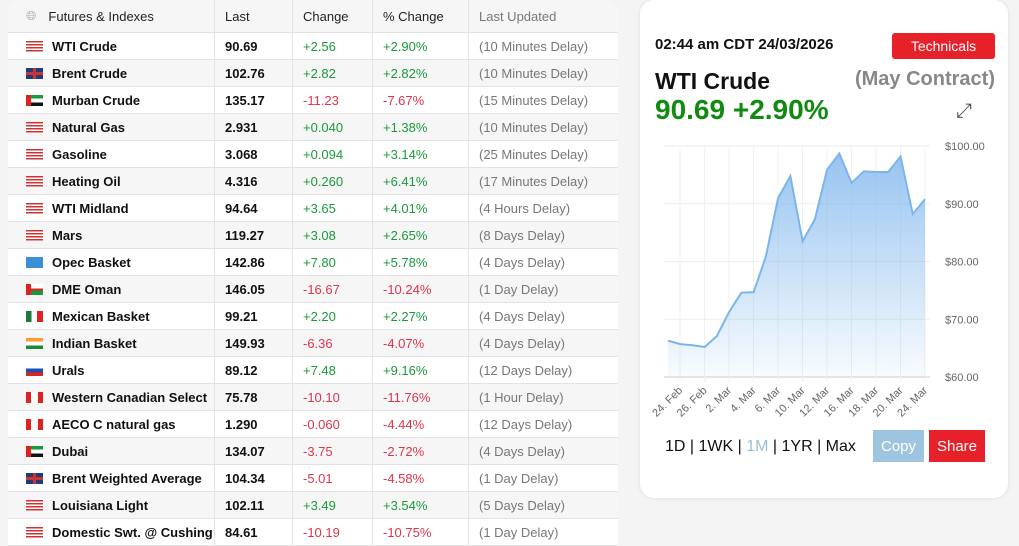 The width and height of the screenshot is (1019, 546). I want to click on last-price: 146.05, so click(254, 289).